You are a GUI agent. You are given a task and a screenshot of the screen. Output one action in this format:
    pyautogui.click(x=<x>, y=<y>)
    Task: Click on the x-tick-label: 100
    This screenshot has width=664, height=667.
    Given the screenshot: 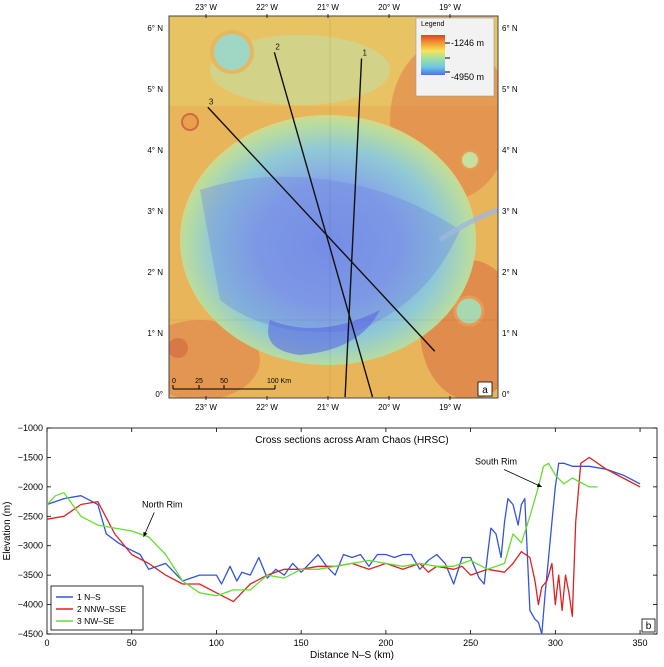 What is the action you would take?
    pyautogui.click(x=216, y=643)
    